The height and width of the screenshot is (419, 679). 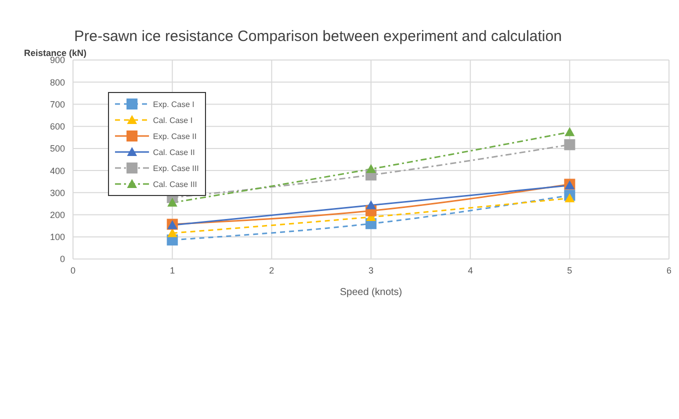 What do you see at coordinates (172, 270) in the screenshot?
I see `x-tick-label: 1` at bounding box center [172, 270].